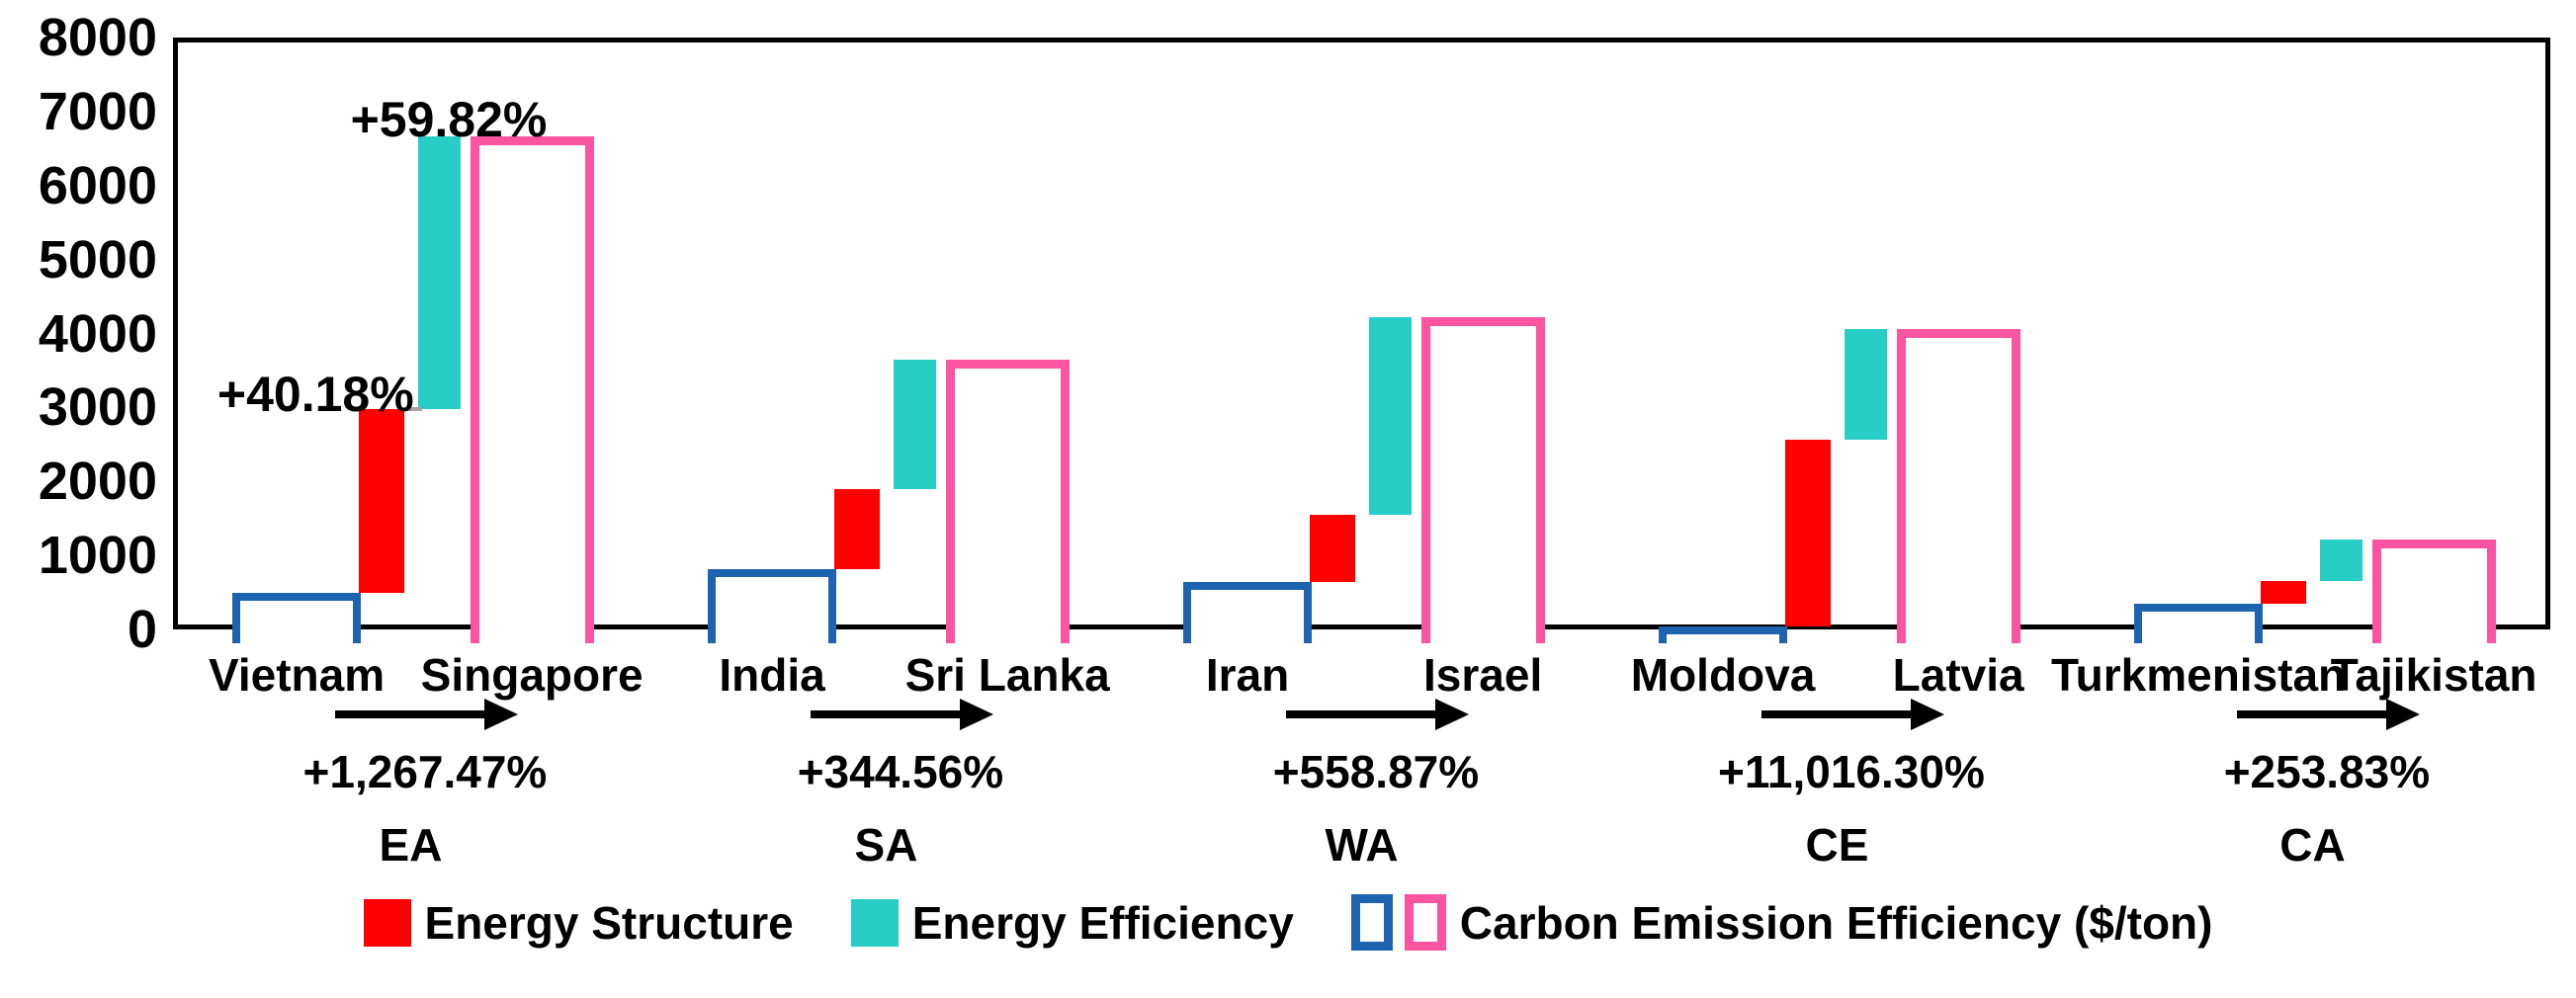 Image resolution: width=2576 pixels, height=998 pixels. Describe the element at coordinates (1837, 845) in the screenshot. I see `region-label-ce: CE` at that location.